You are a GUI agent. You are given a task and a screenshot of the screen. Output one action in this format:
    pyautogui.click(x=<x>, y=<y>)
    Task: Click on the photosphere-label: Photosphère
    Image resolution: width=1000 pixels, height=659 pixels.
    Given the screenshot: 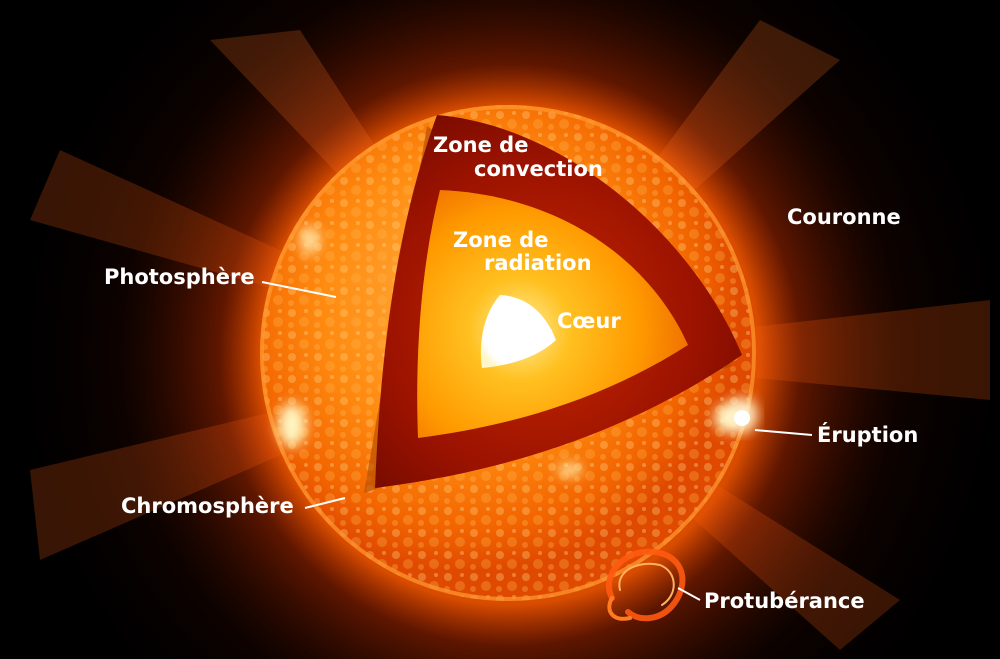 What is the action you would take?
    pyautogui.click(x=179, y=277)
    